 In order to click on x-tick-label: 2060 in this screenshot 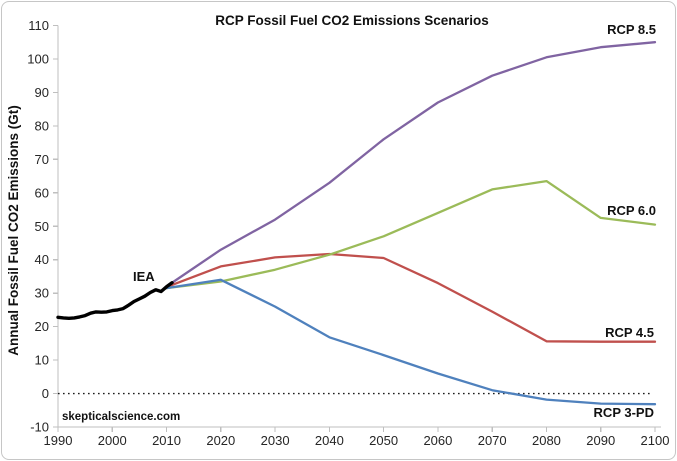, I will do `click(437, 440)`.